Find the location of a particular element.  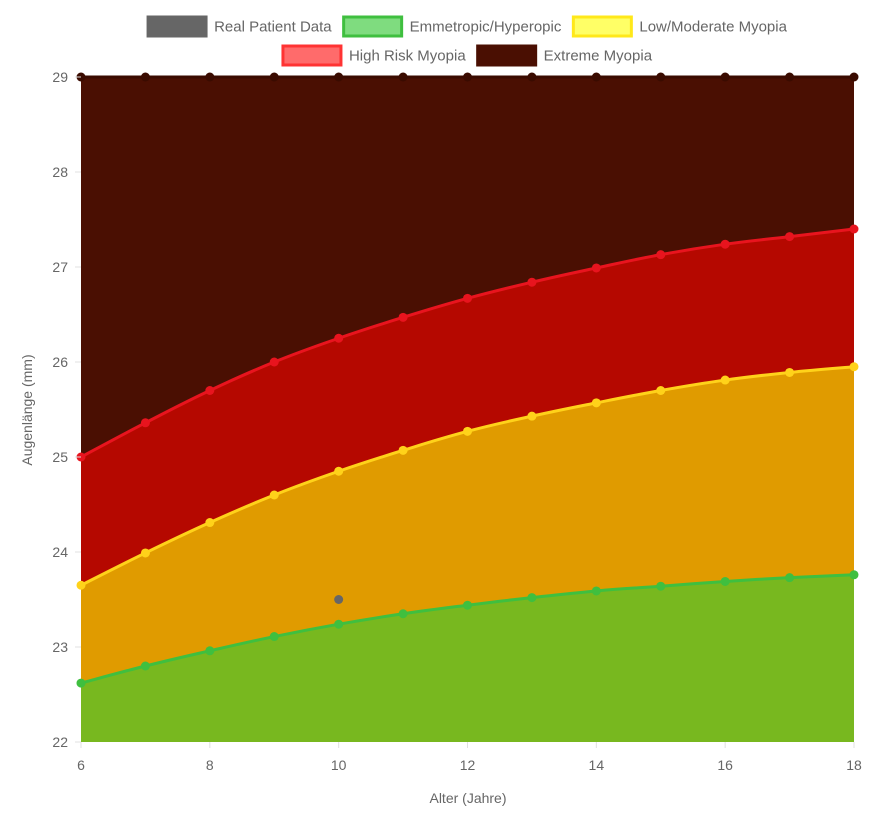

patient-data-point is located at coordinates (339, 599).